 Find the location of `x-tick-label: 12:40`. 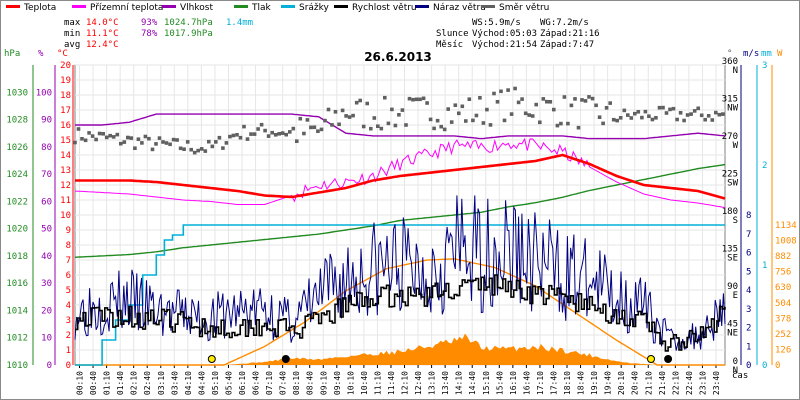

x-tick-label: 12:40 is located at coordinates (418, 383).